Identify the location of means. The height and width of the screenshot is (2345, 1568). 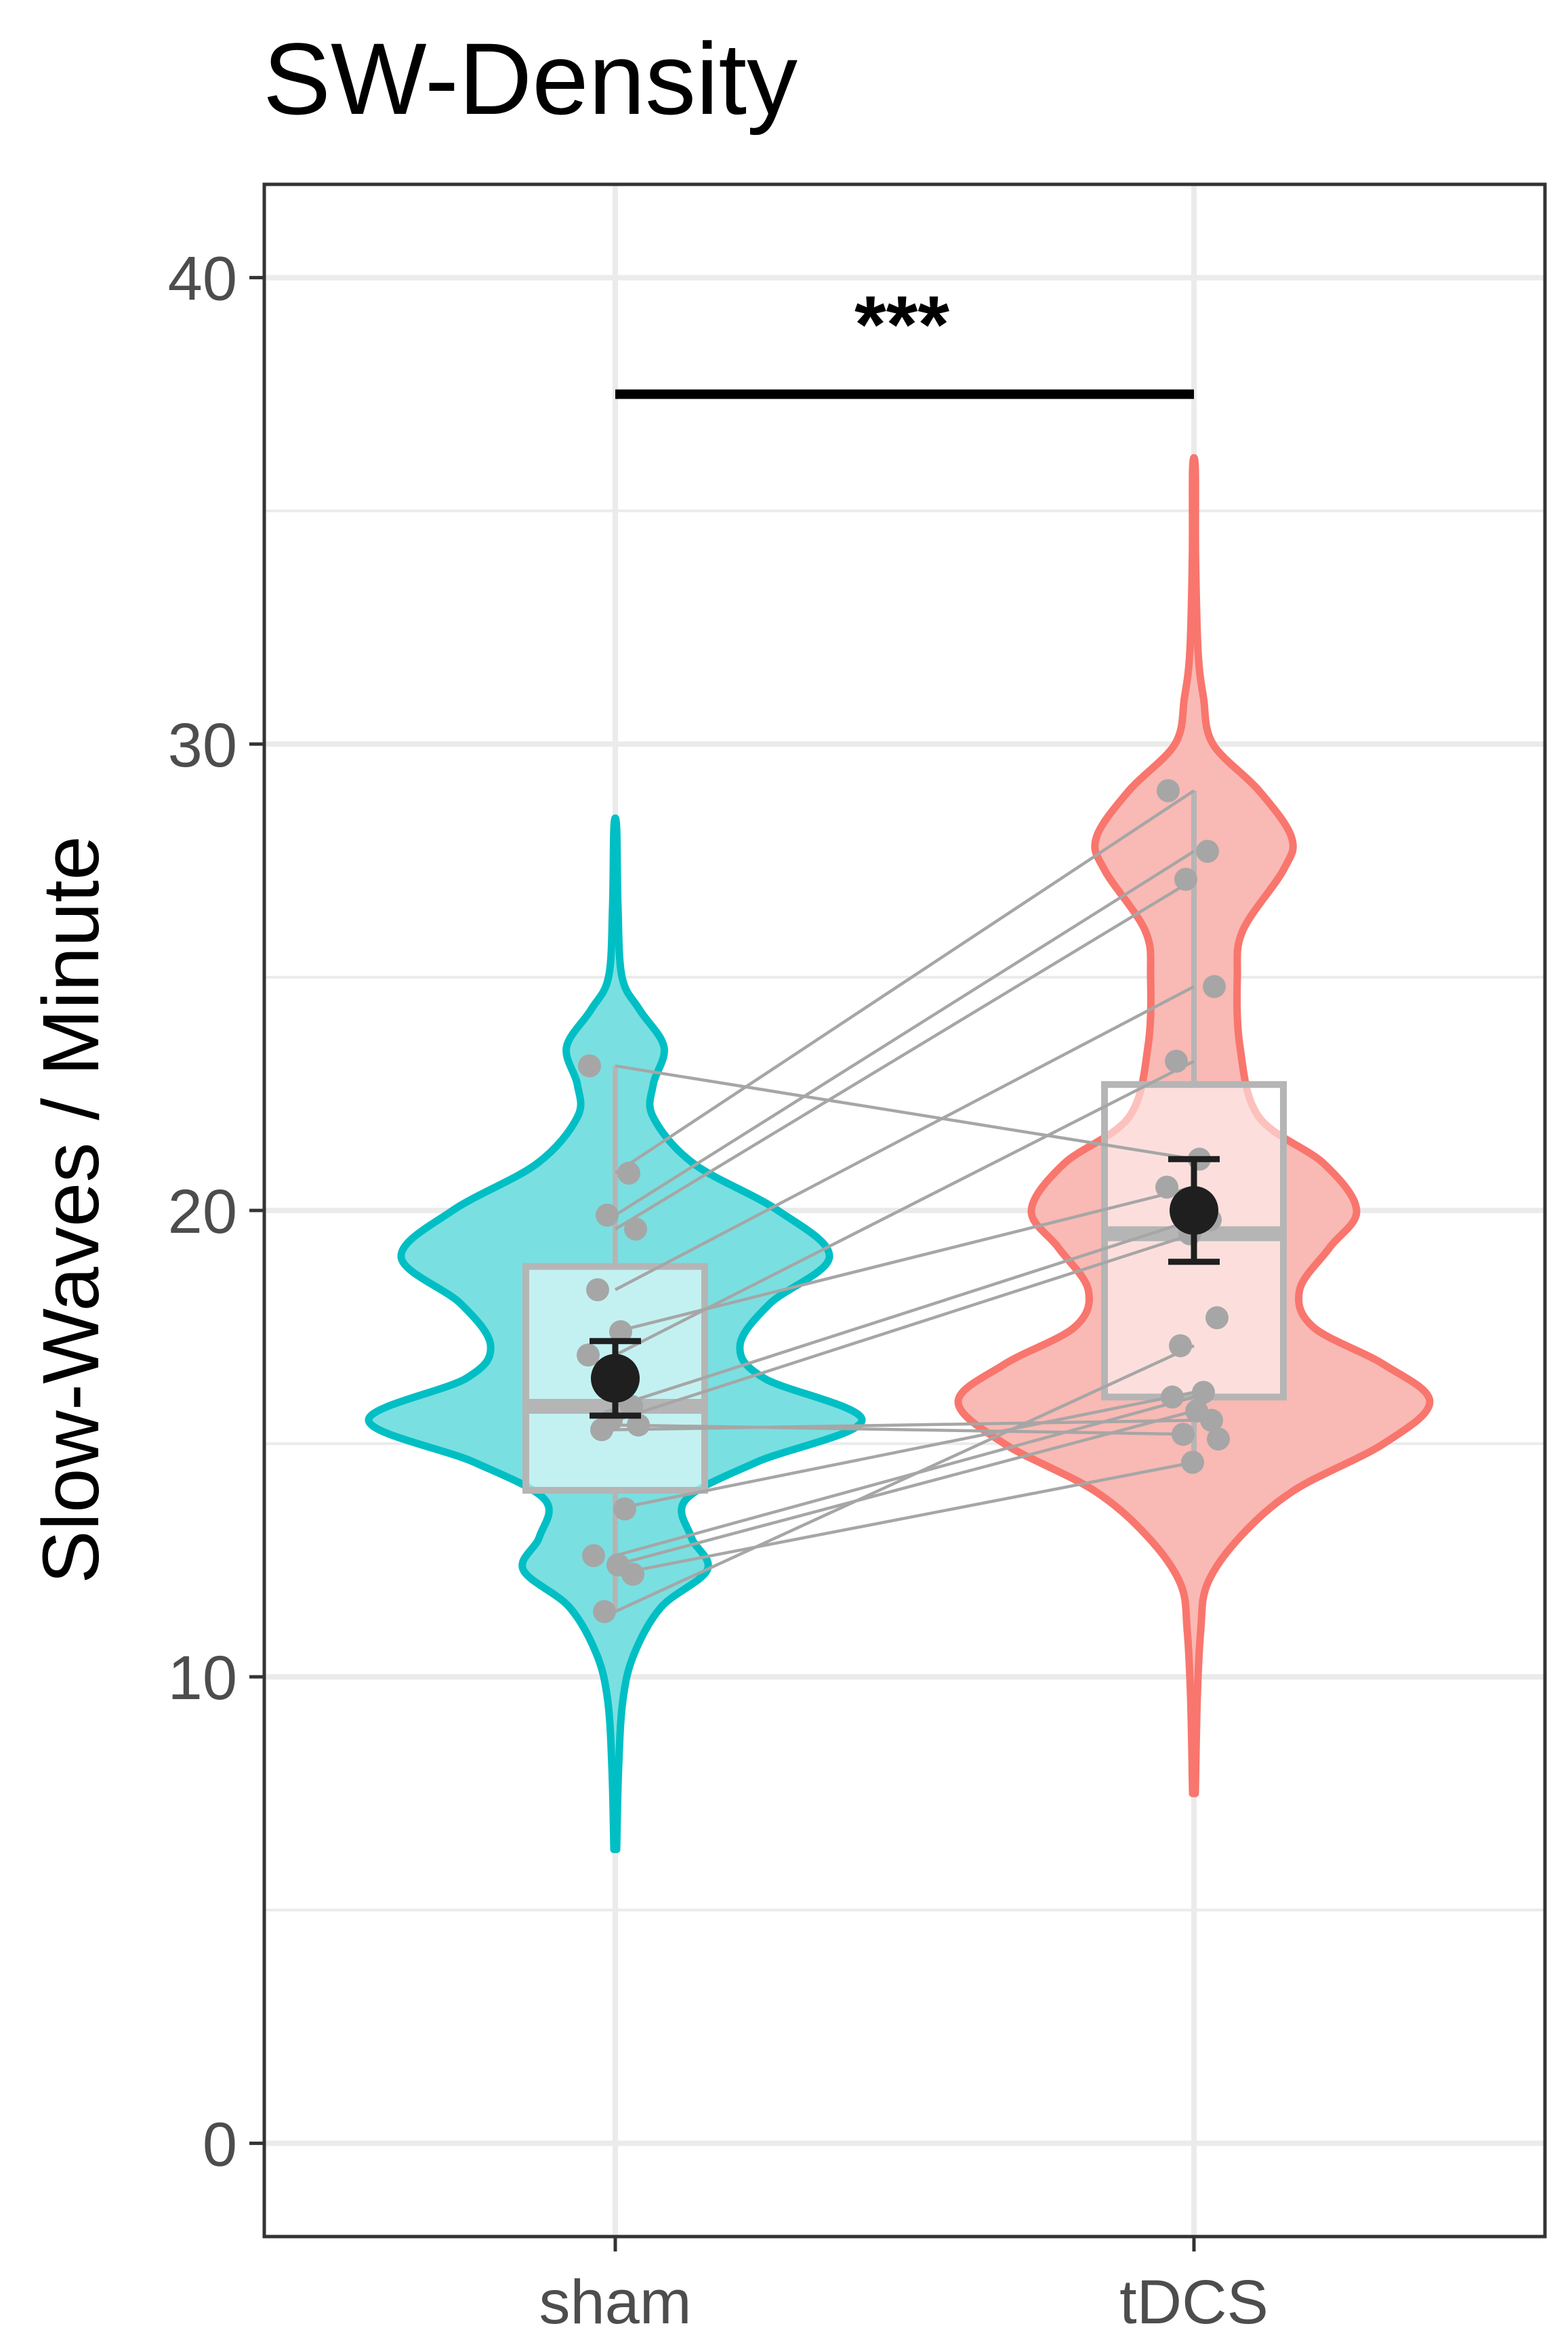
(905, 1288).